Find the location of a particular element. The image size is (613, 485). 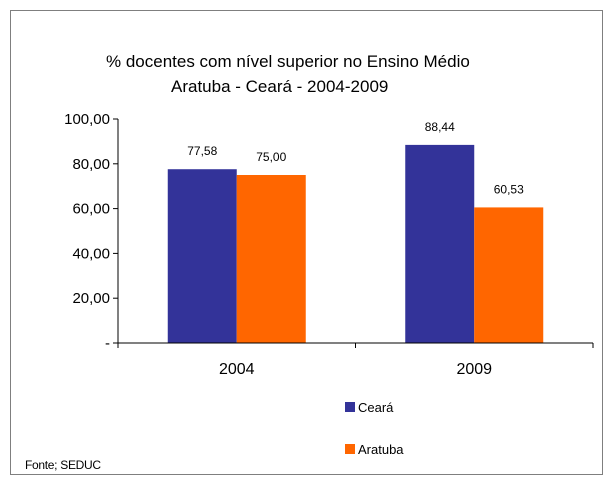

bar-aratuba-2009 is located at coordinates (509, 275).